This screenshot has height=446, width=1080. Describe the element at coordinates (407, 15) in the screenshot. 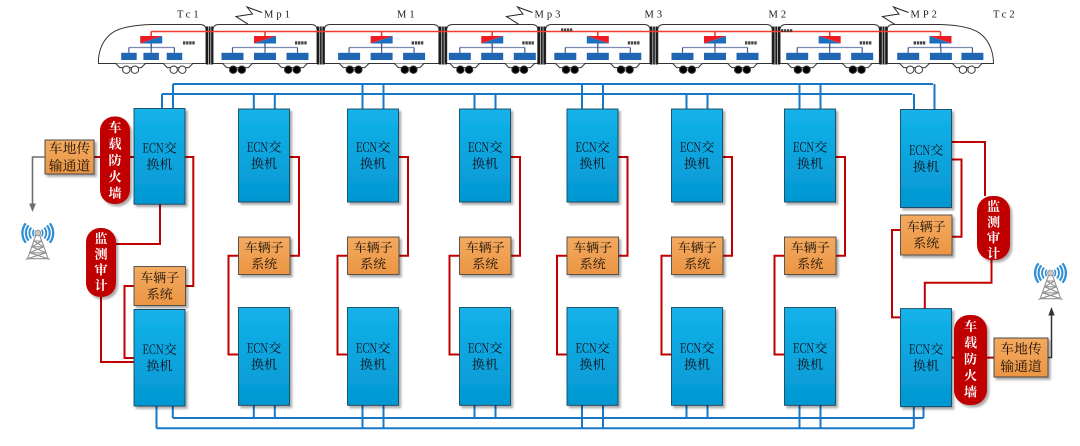

I see `svg-text: M1` at that location.